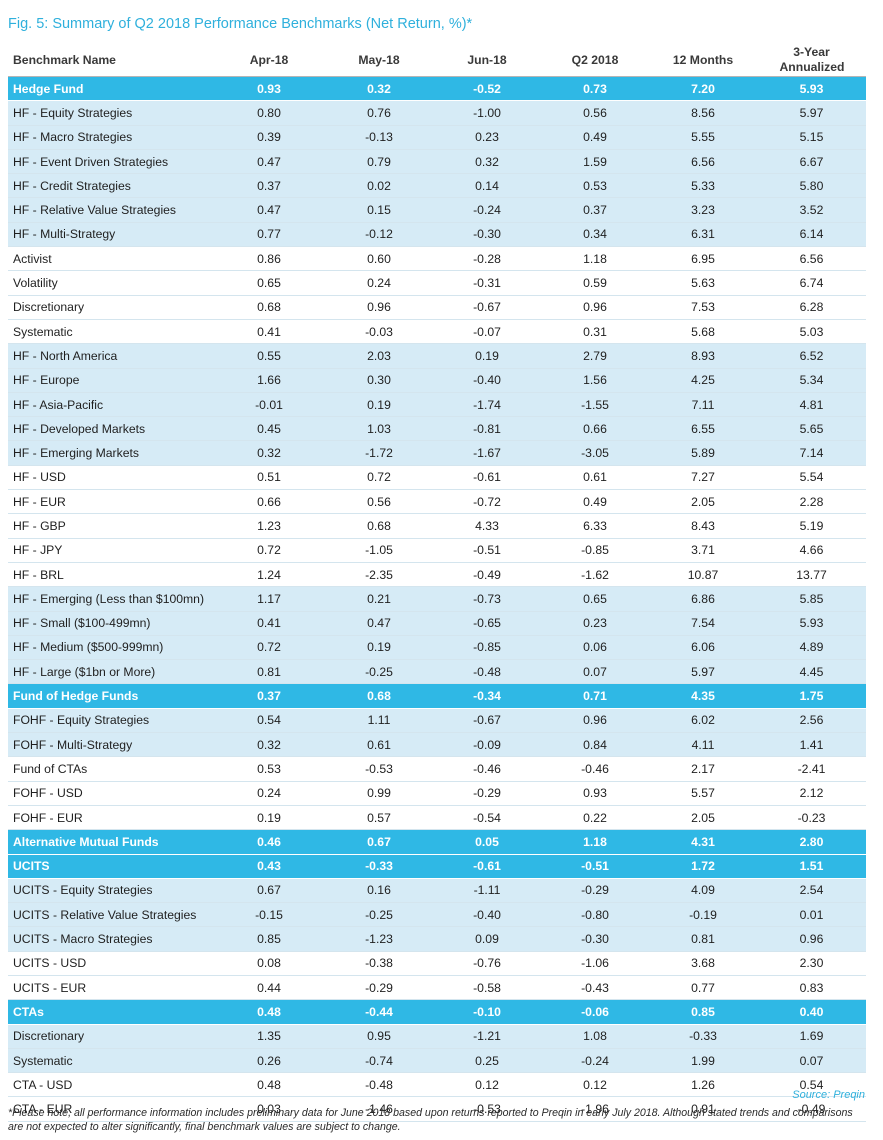 The image size is (883, 1140). What do you see at coordinates (487, 575) in the screenshot?
I see `value-cell: -0.49` at bounding box center [487, 575].